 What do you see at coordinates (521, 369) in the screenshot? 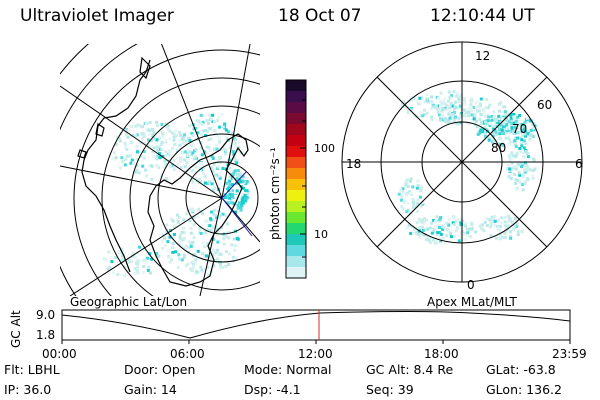
I see `status-glat: GLat: -63.8` at bounding box center [521, 369].